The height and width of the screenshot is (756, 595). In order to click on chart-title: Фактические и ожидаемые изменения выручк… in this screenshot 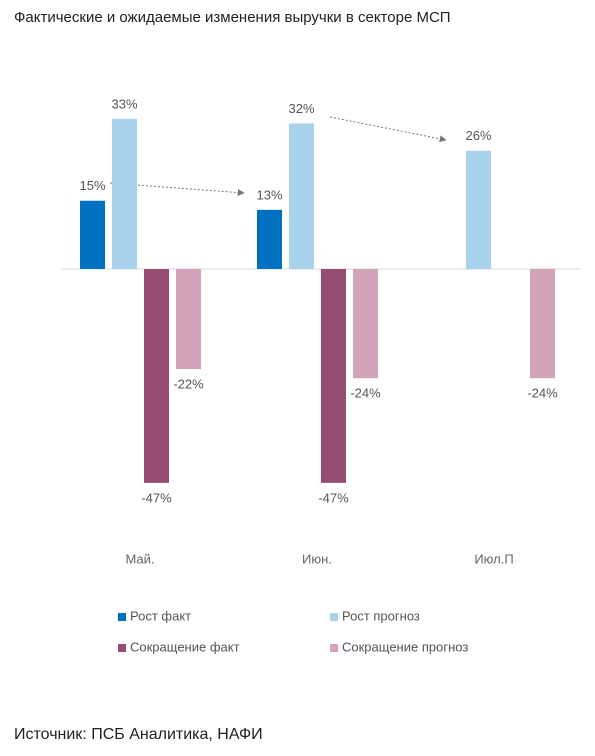, I will do `click(232, 17)`.